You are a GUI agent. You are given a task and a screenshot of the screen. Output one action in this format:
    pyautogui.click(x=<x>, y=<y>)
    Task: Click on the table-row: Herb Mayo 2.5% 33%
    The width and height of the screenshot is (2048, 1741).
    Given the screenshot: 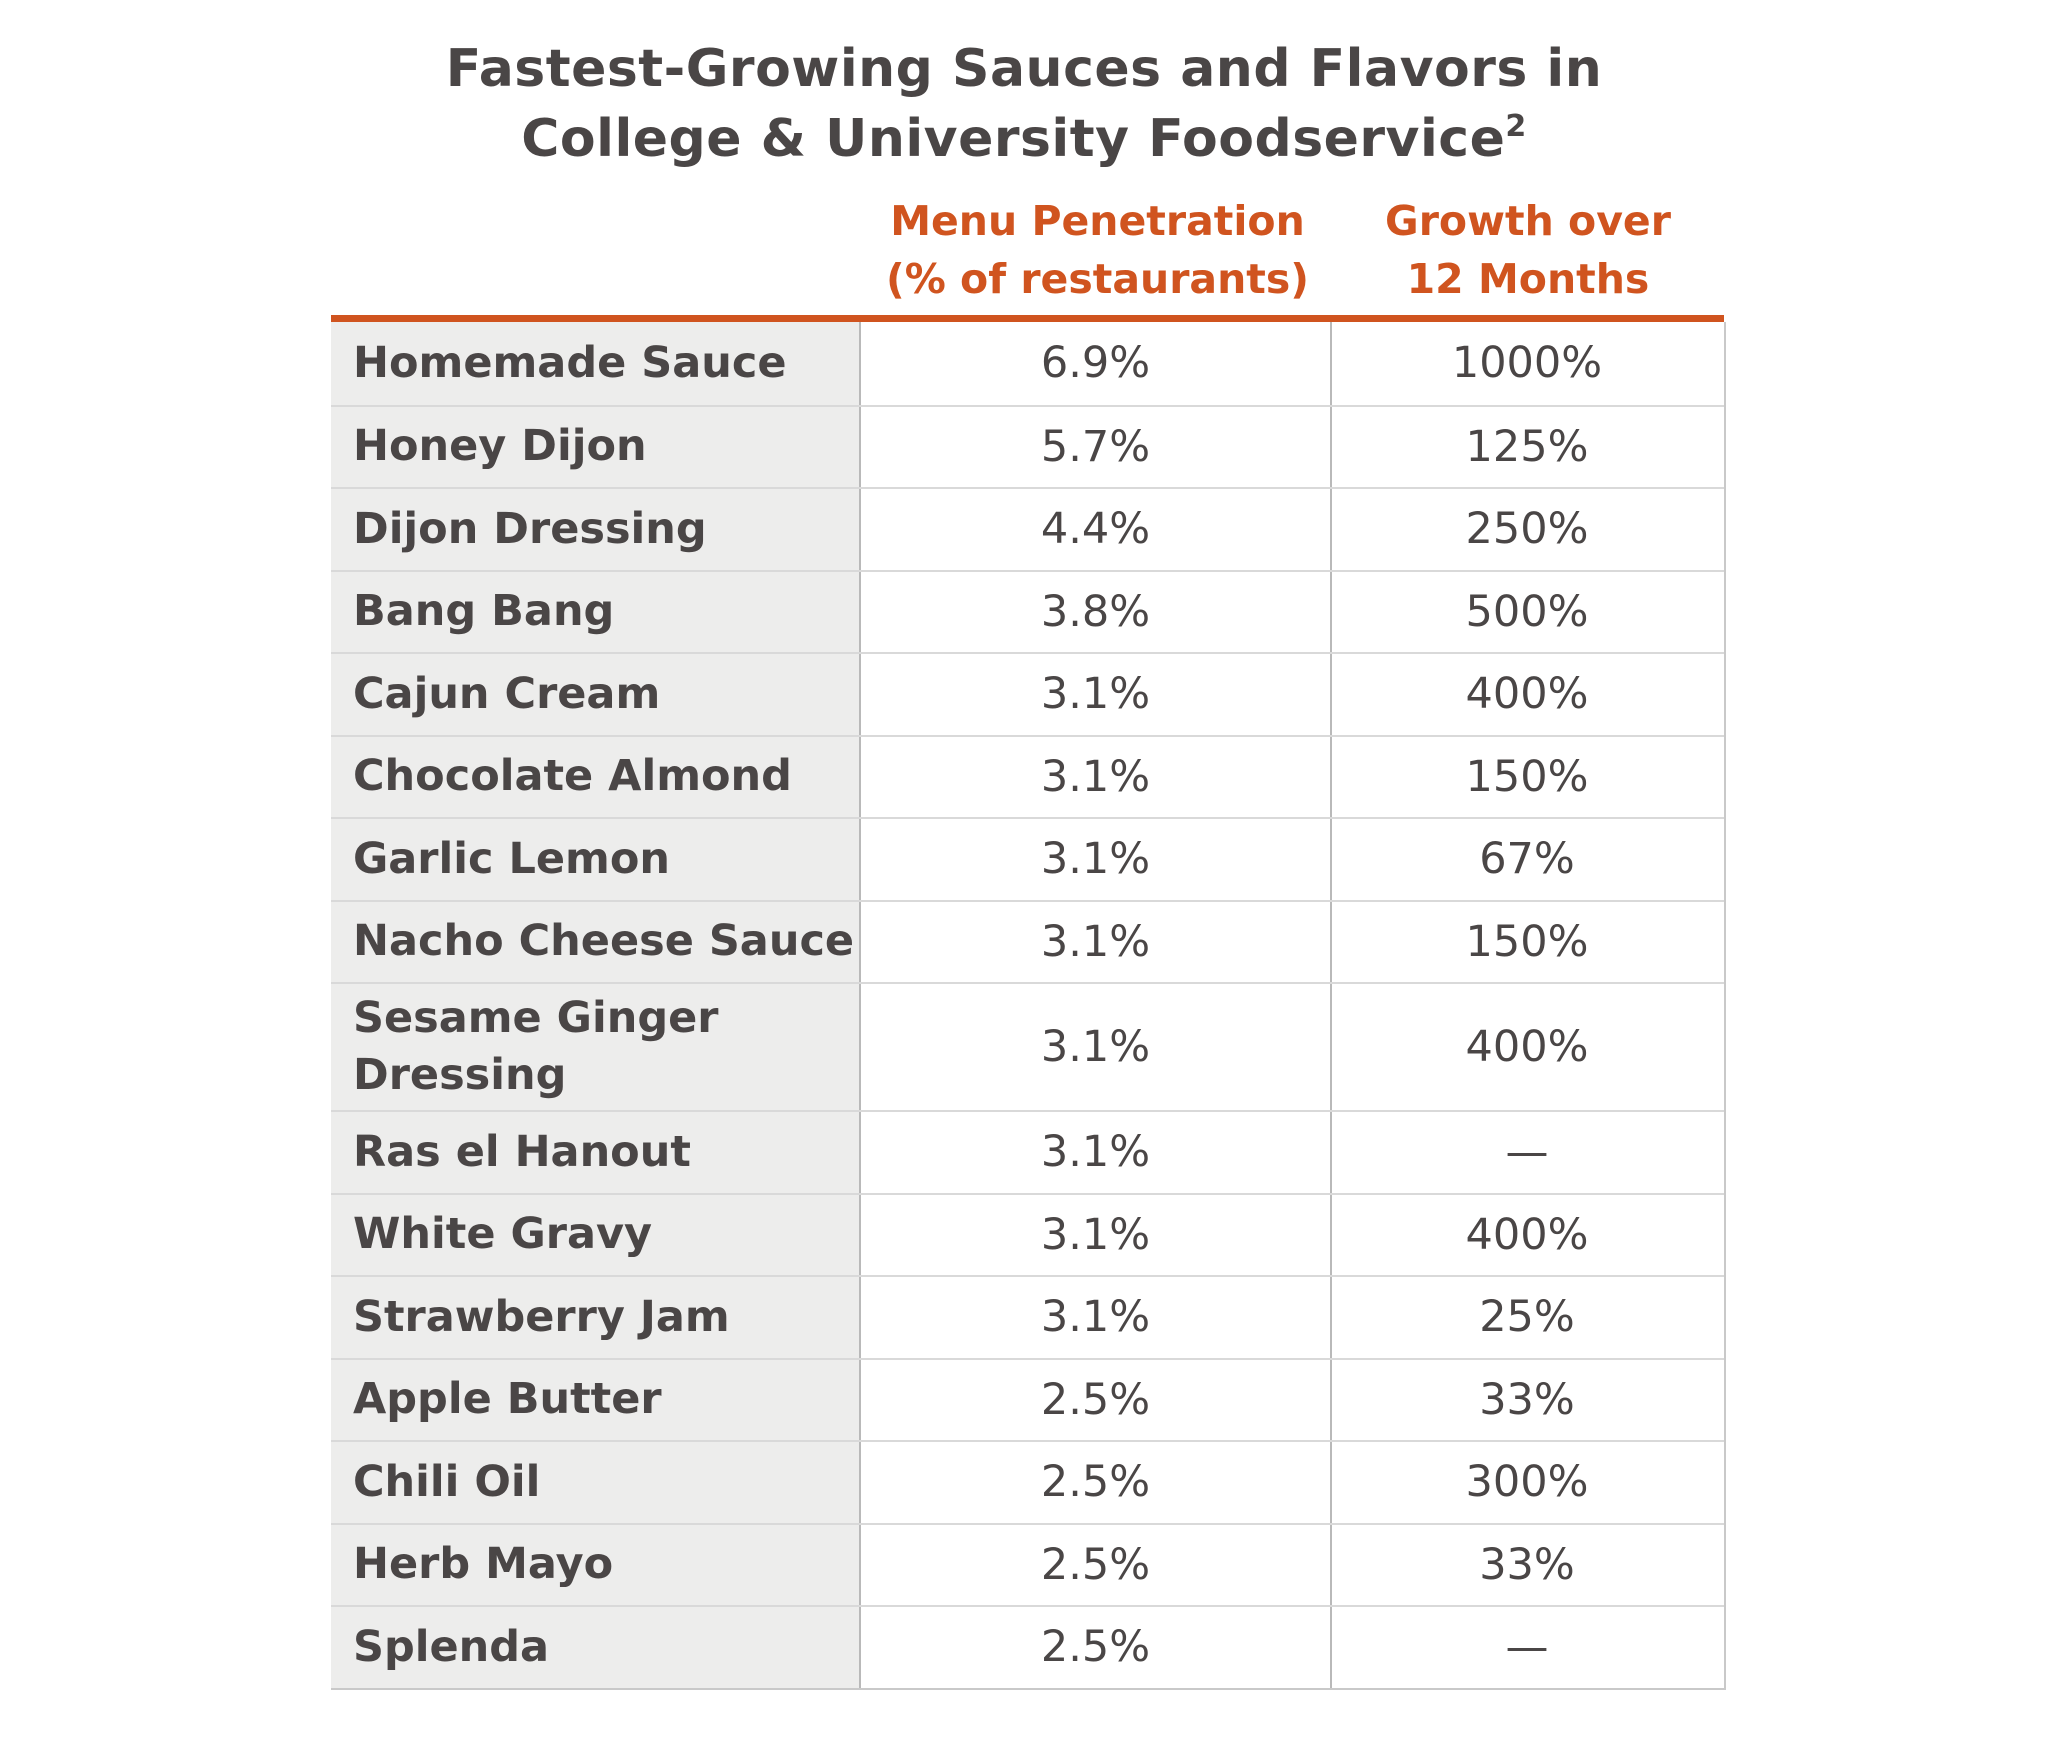 What is the action you would take?
    pyautogui.click(x=1027, y=1563)
    